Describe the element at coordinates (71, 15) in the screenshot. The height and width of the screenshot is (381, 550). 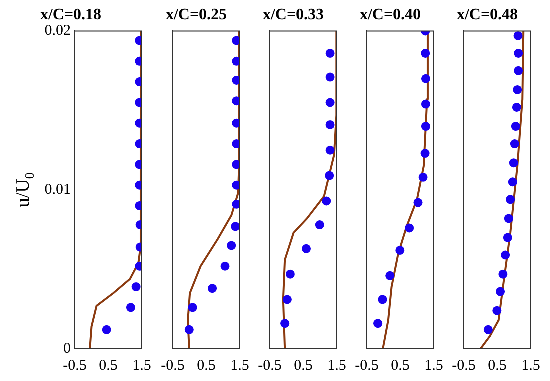
I see `chart-title: x/C=0.18` at that location.